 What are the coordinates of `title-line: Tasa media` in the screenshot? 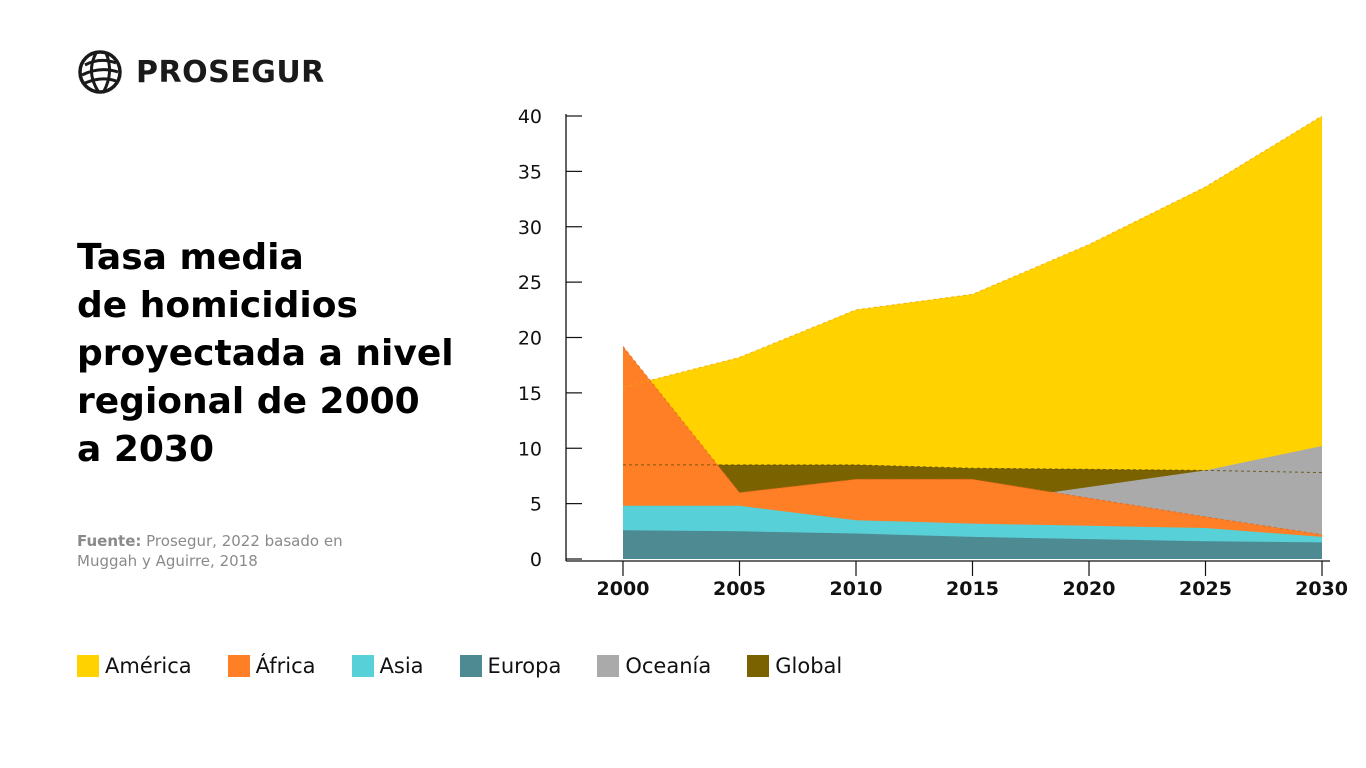 It's located at (190, 257).